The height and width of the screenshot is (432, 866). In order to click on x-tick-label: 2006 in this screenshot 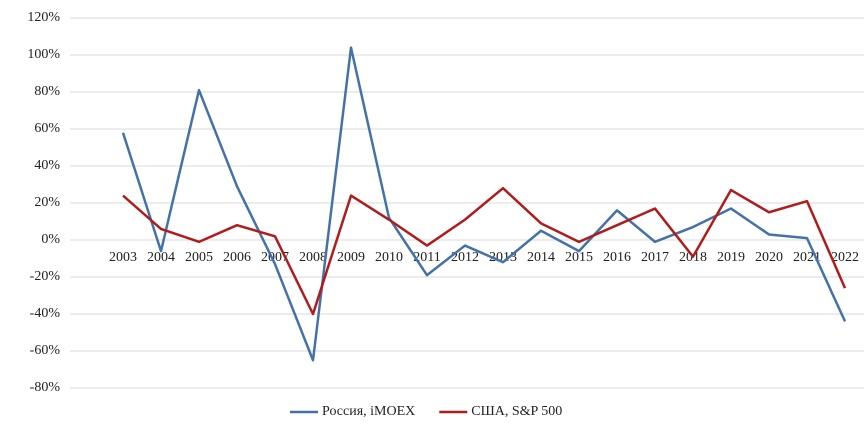, I will do `click(237, 257)`.